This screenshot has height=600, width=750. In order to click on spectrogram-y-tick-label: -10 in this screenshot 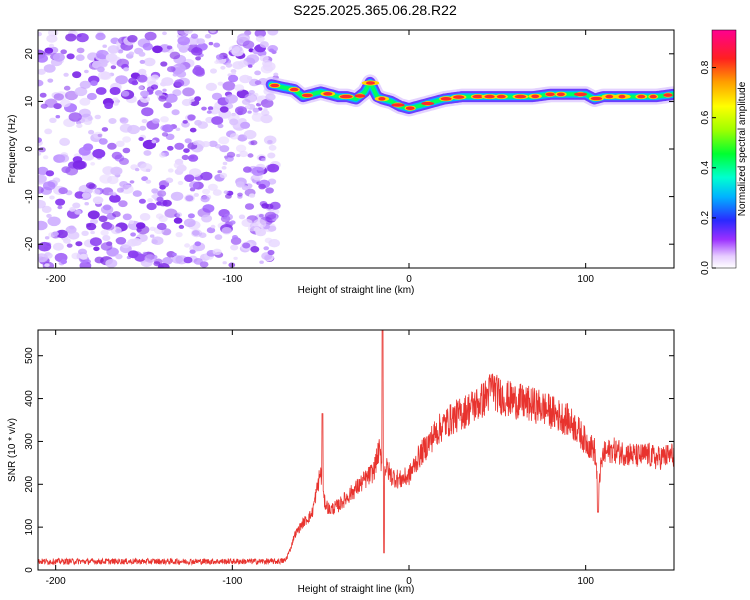, I will do `click(29, 196)`.